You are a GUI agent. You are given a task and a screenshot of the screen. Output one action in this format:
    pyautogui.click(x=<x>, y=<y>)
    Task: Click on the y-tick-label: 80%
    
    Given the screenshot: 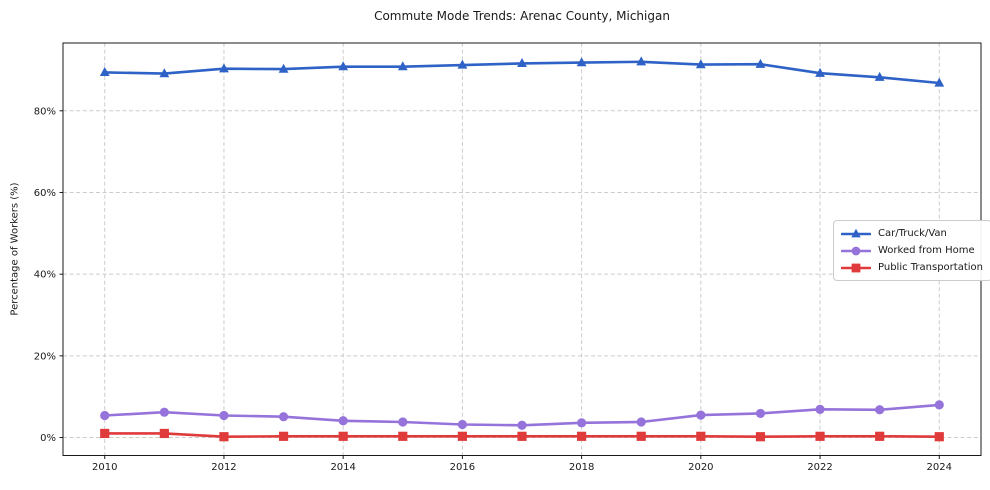 What is the action you would take?
    pyautogui.click(x=45, y=111)
    